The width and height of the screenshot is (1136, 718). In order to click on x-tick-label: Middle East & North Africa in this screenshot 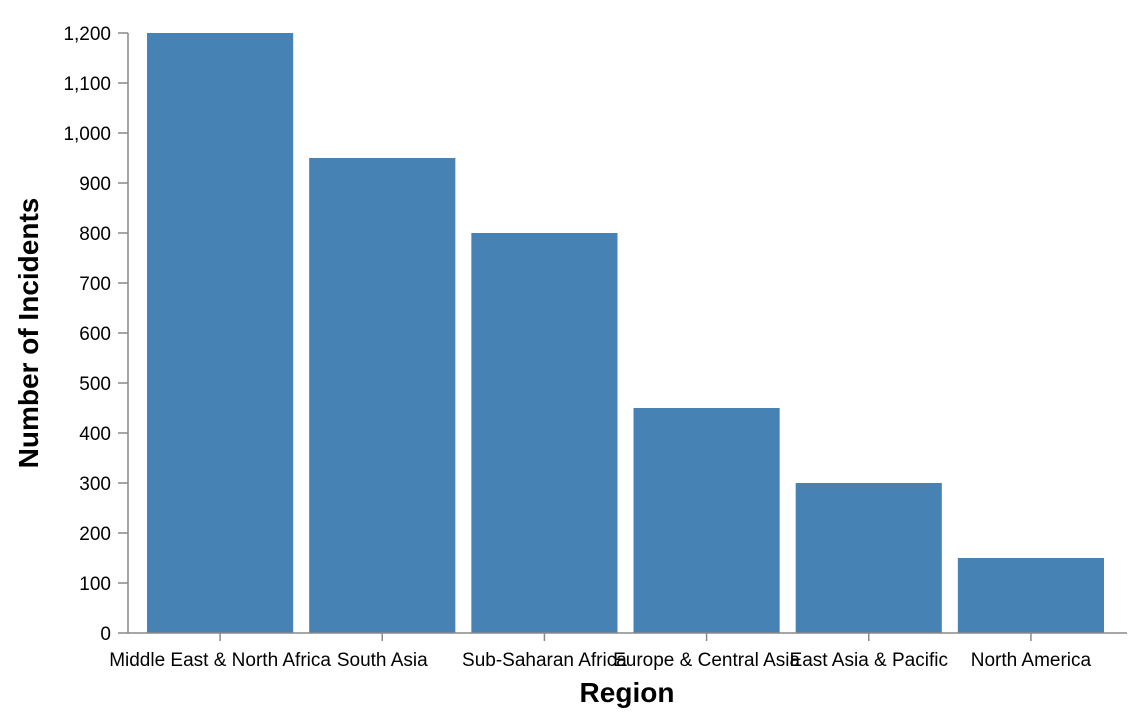, I will do `click(220, 660)`.